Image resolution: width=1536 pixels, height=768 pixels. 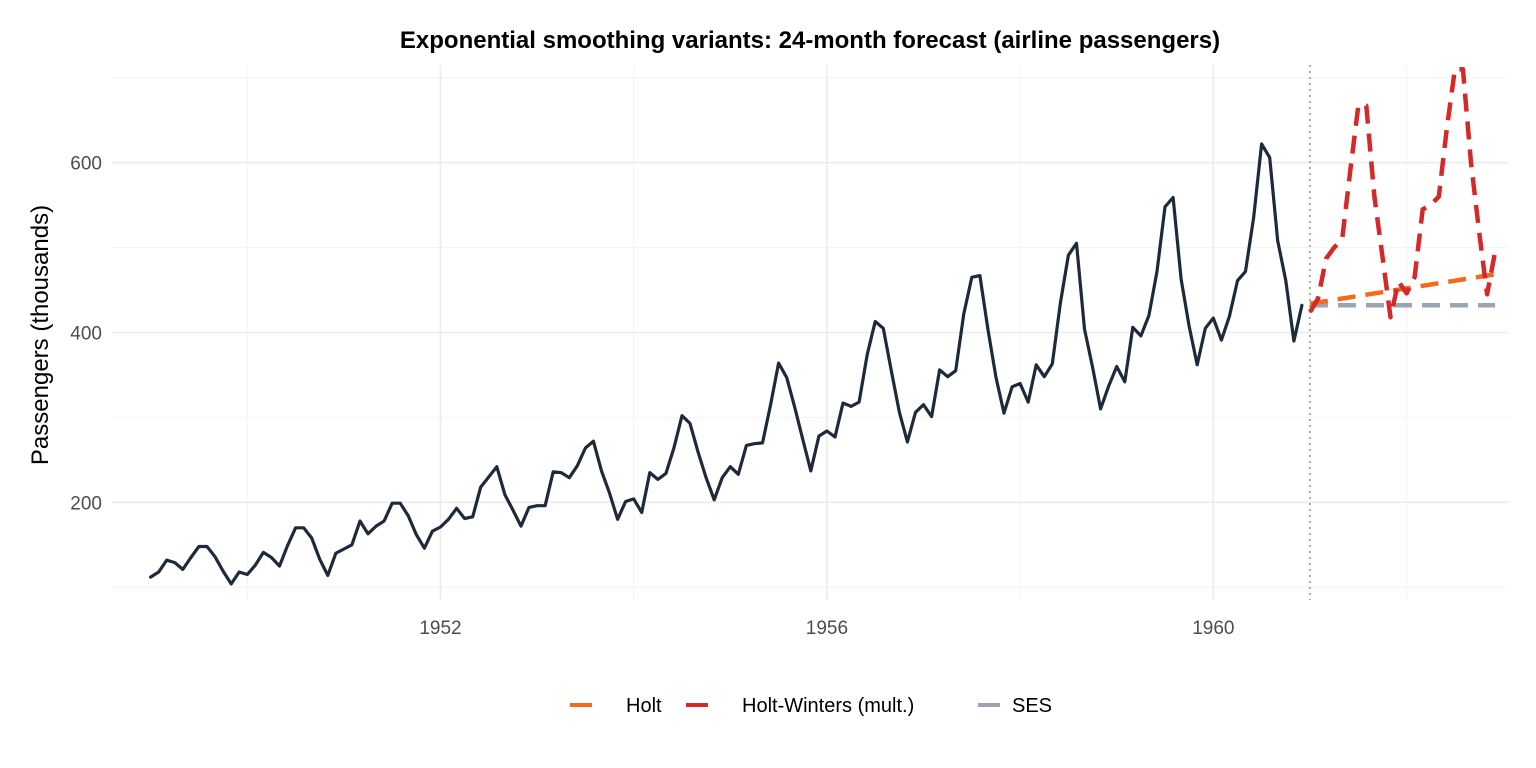 I want to click on legend-label-holt: Holt, so click(x=644, y=706).